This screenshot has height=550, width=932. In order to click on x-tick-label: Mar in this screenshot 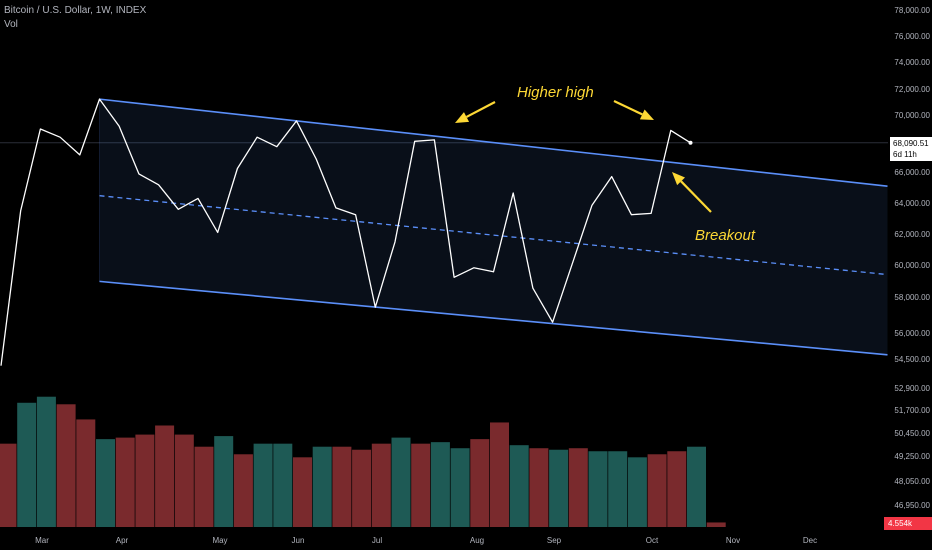, I will do `click(42, 540)`.